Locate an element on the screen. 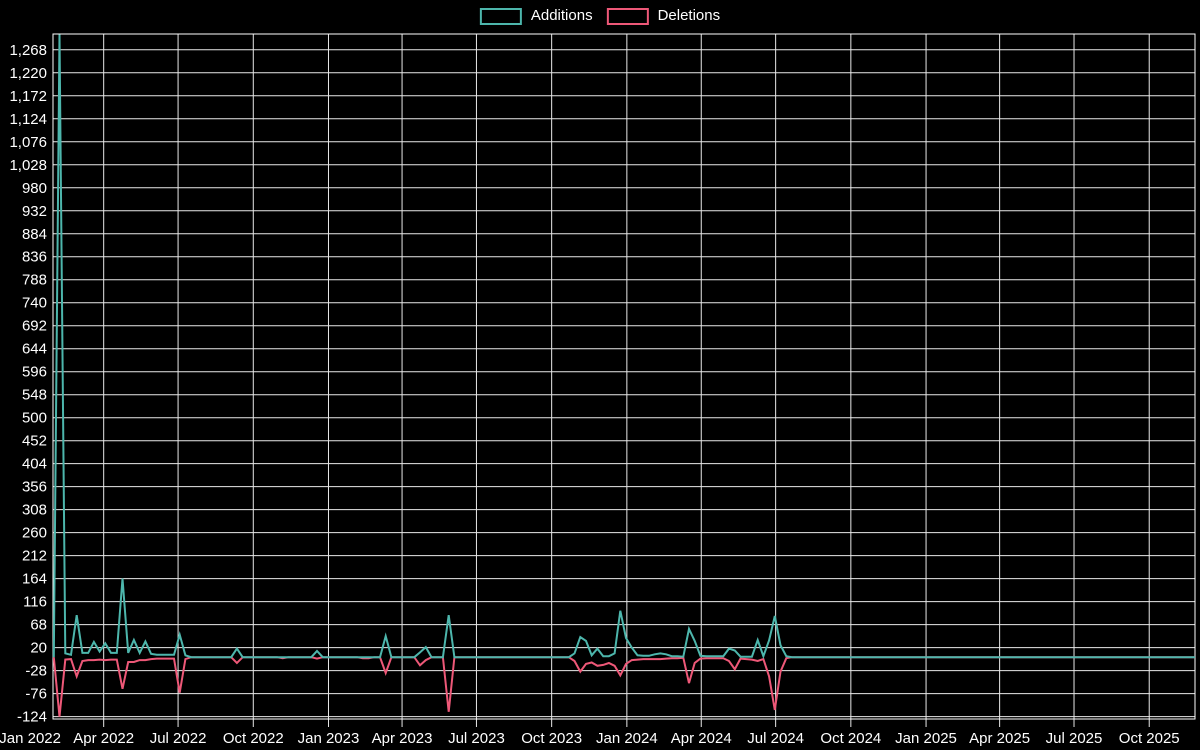 The height and width of the screenshot is (750, 1200). y-tick-label: 692 is located at coordinates (34, 326).